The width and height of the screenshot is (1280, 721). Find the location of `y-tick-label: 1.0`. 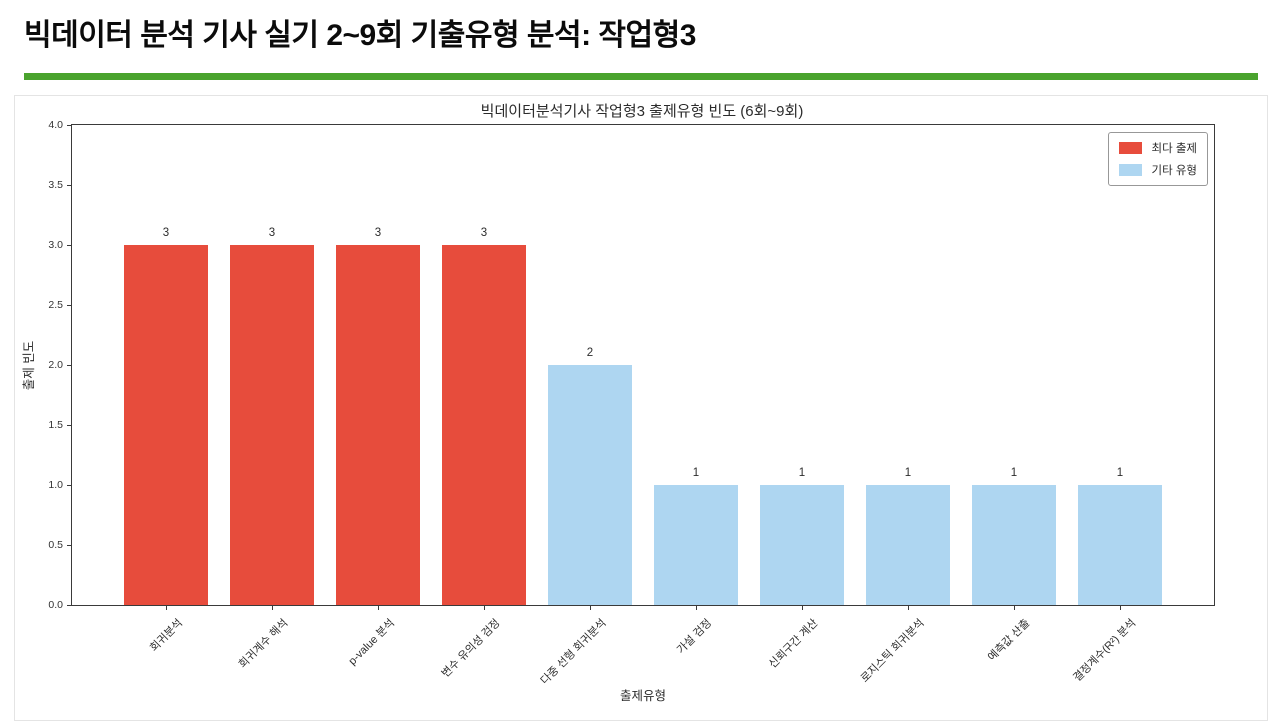

y-tick-label: 1.0 is located at coordinates (55, 485).